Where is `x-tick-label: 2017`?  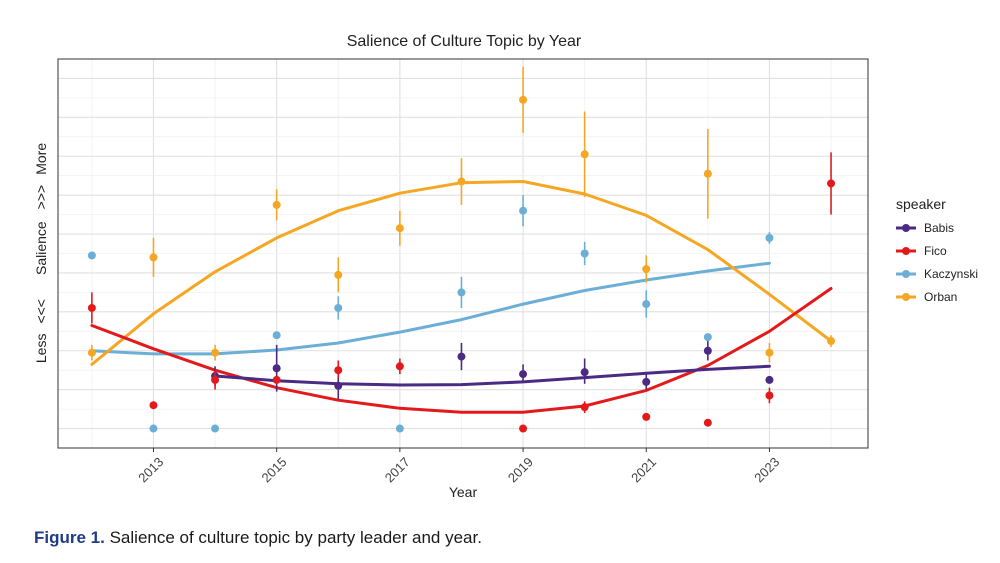
x-tick-label: 2017 is located at coordinates (397, 469).